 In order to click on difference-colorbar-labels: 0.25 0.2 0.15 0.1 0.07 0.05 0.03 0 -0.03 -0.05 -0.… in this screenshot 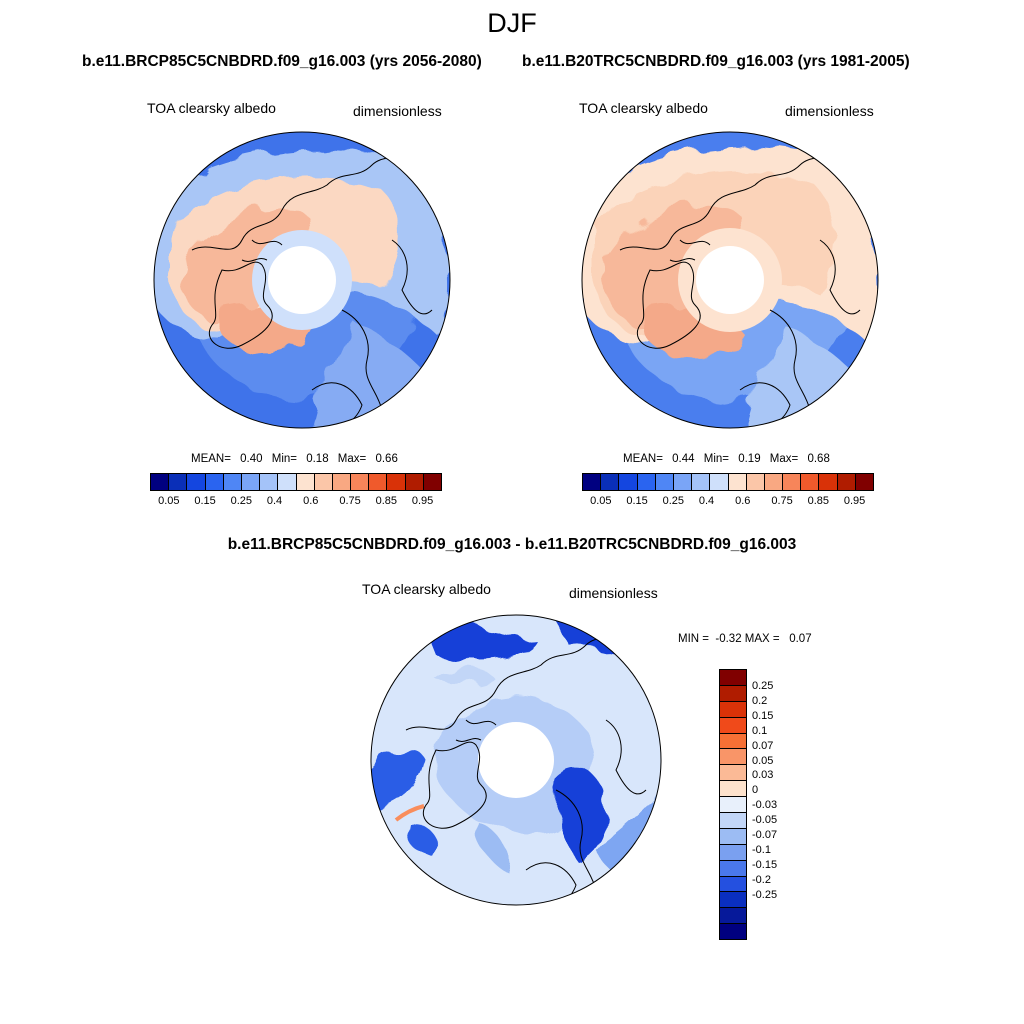, I will do `click(782, 795)`.